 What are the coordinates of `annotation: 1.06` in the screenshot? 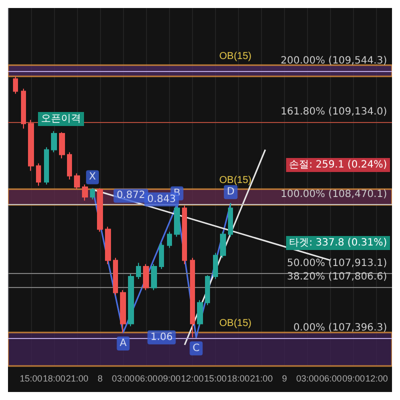 It's located at (161, 337).